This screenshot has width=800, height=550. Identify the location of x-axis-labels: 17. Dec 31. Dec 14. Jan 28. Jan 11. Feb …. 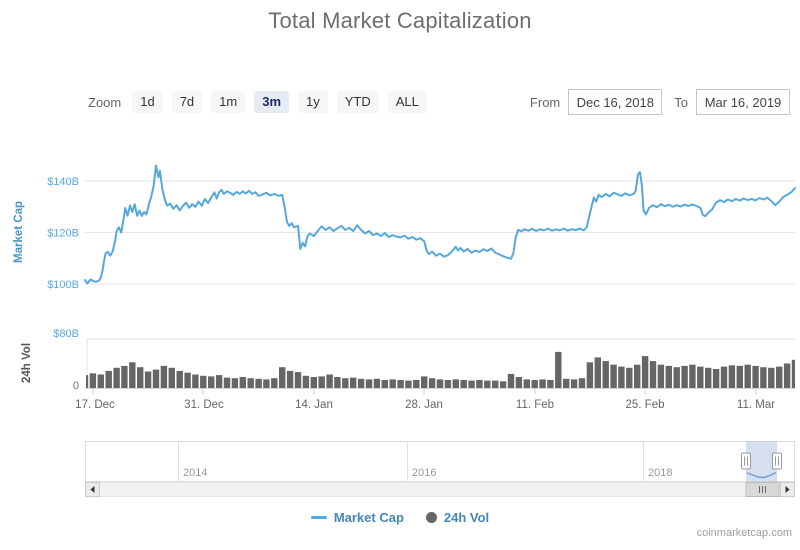
(425, 405).